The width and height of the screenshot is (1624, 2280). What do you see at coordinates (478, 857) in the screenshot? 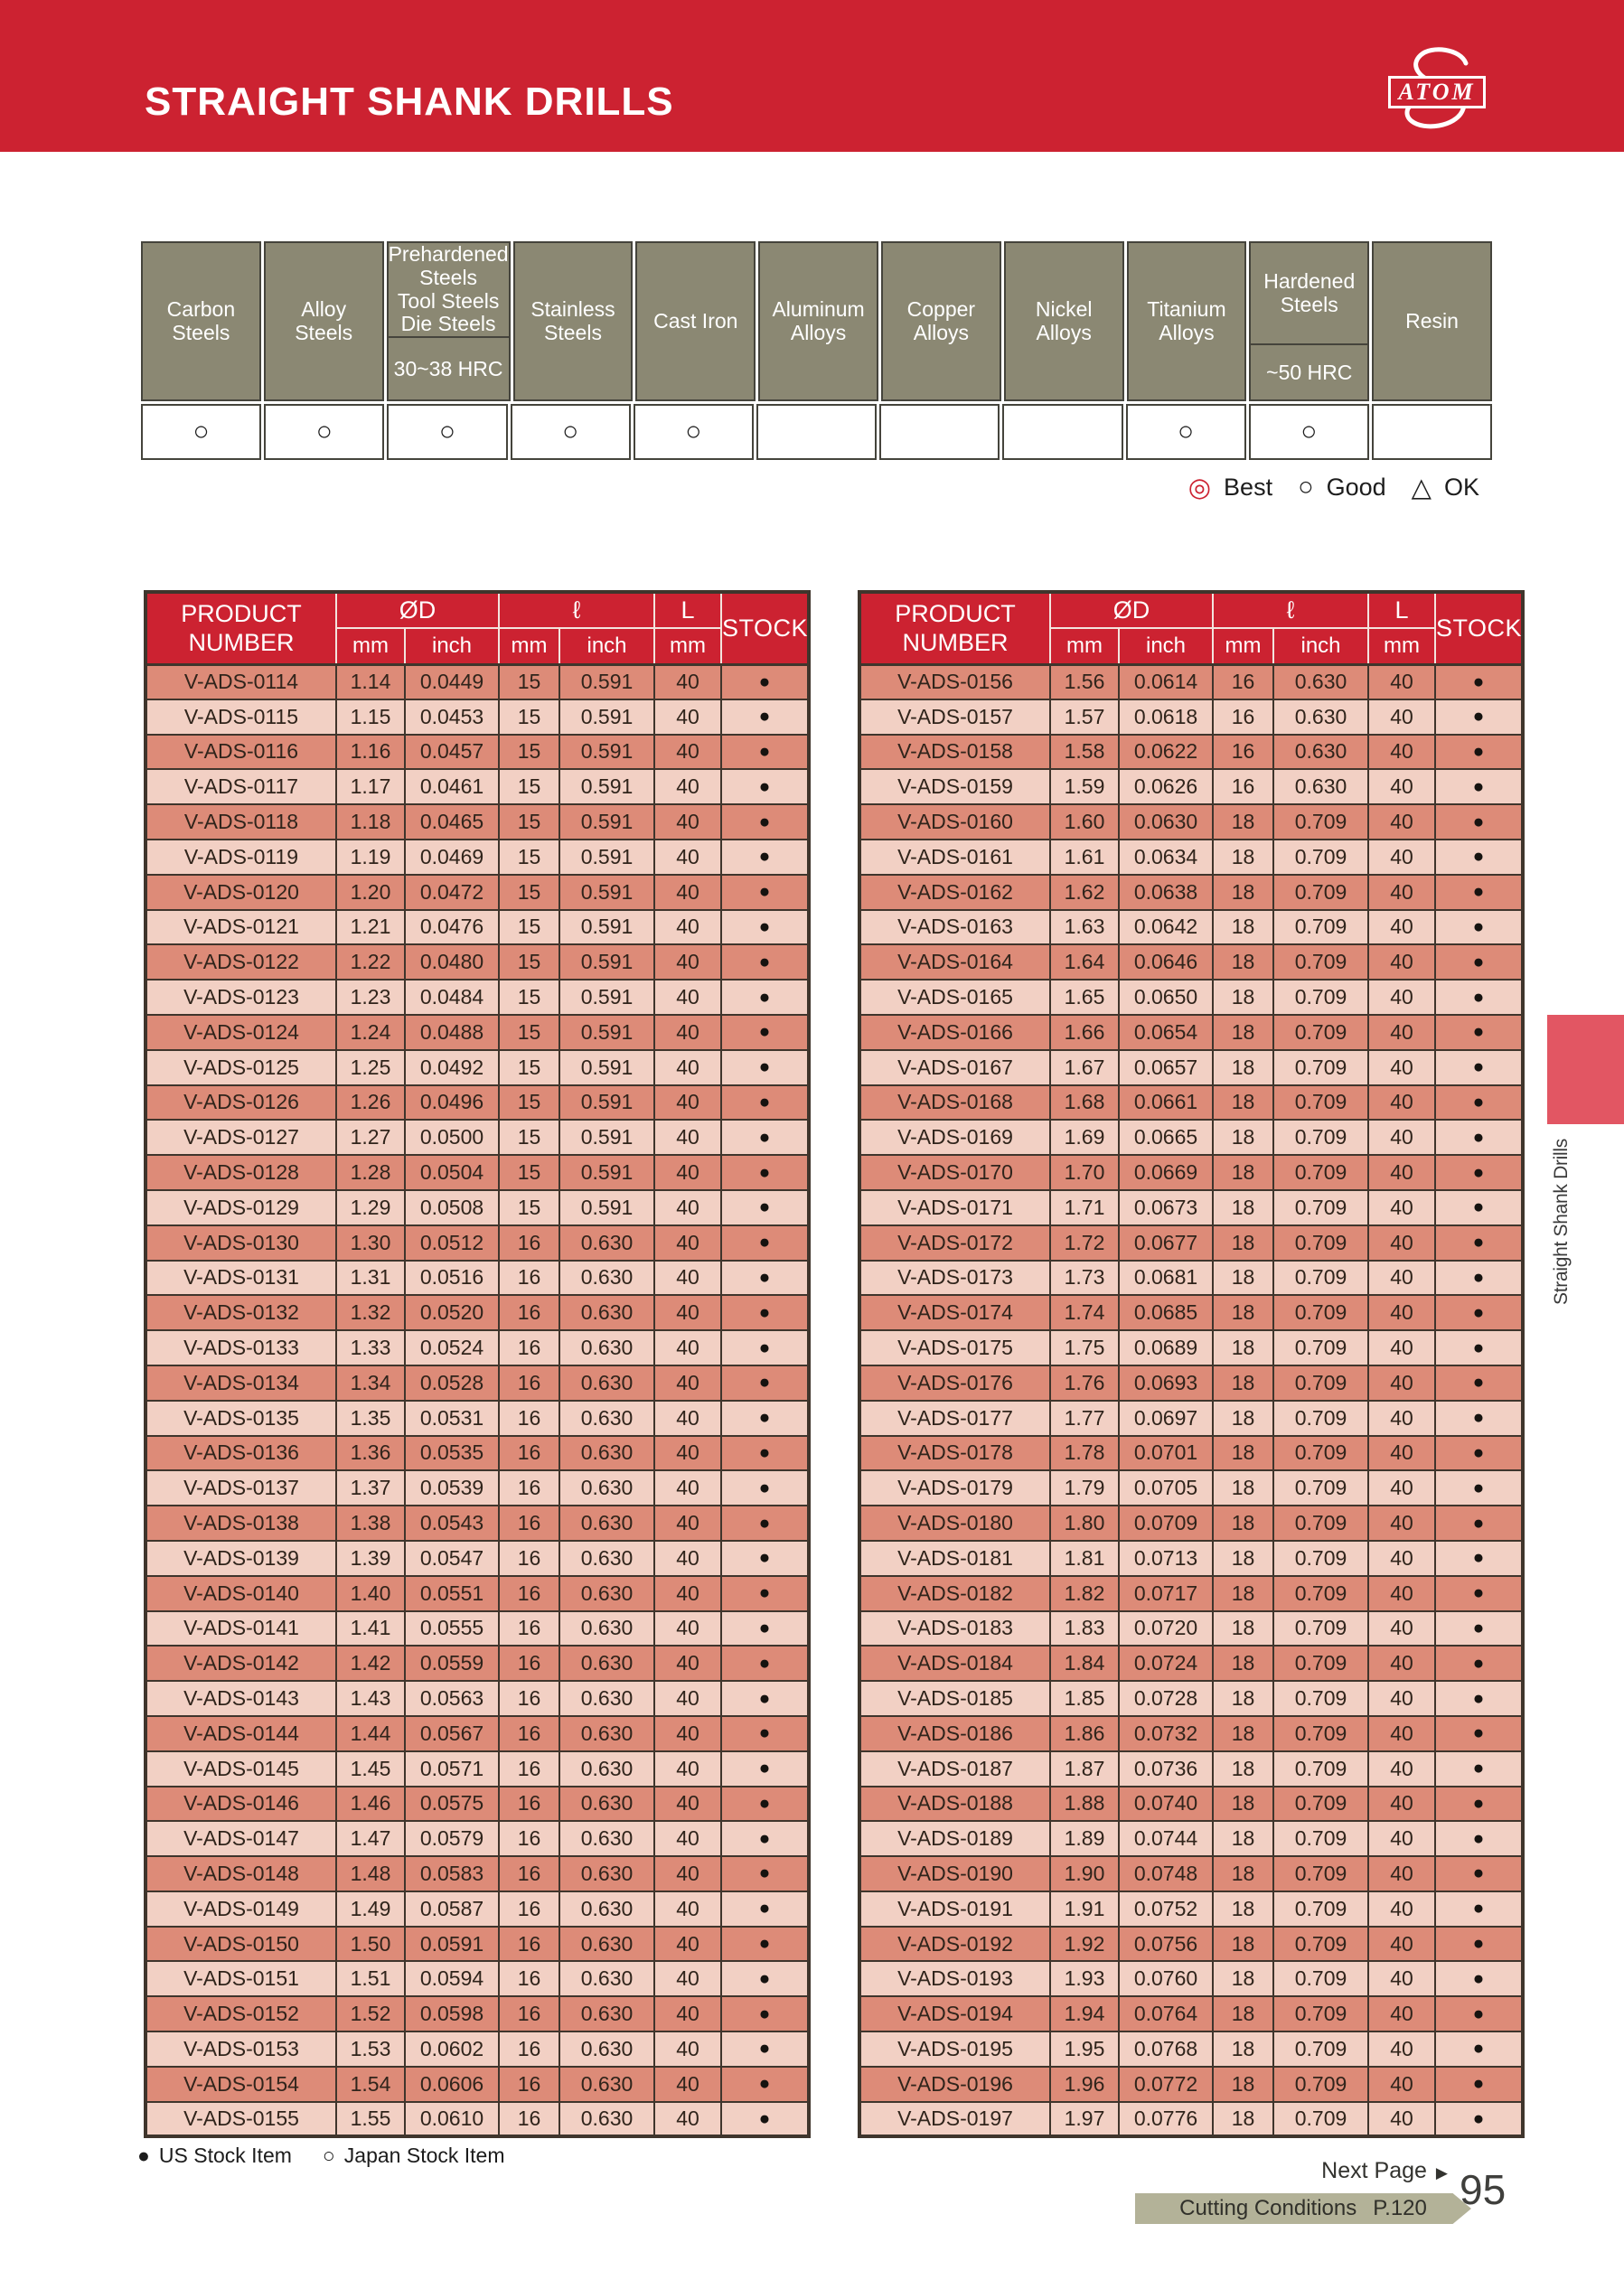
I see `product-row: V-ADS-0119 1.19 0.0469 15 0.591 40 ●` at bounding box center [478, 857].